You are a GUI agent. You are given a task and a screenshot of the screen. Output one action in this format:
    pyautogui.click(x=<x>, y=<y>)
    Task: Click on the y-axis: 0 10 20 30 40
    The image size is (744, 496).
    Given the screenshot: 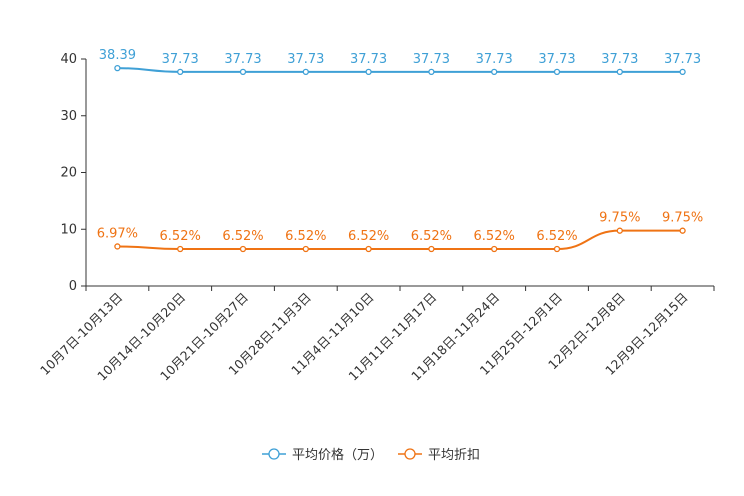 What is the action you would take?
    pyautogui.click(x=73, y=173)
    